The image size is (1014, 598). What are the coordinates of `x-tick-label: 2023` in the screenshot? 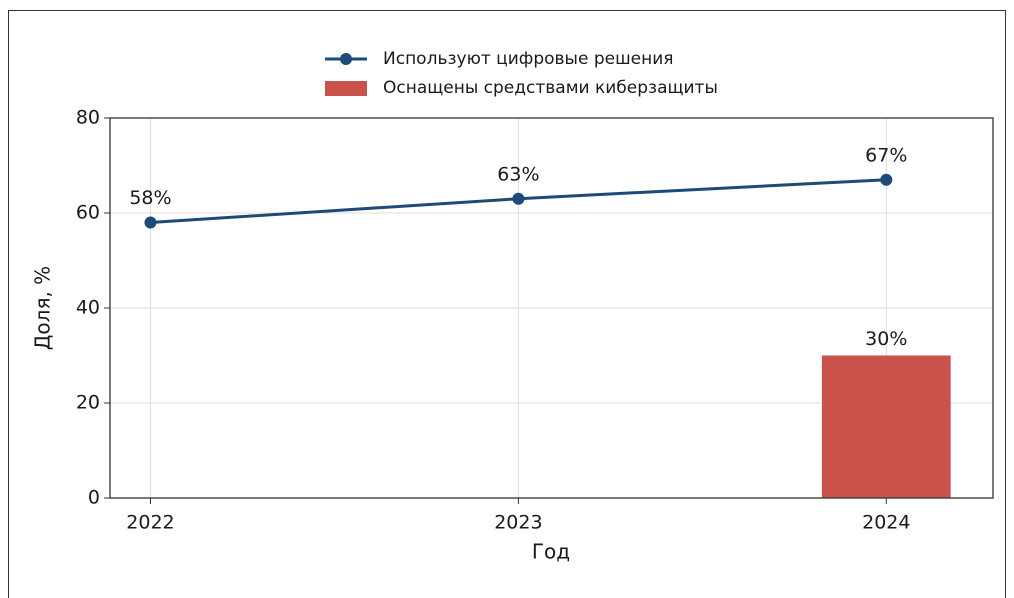 It's located at (518, 523).